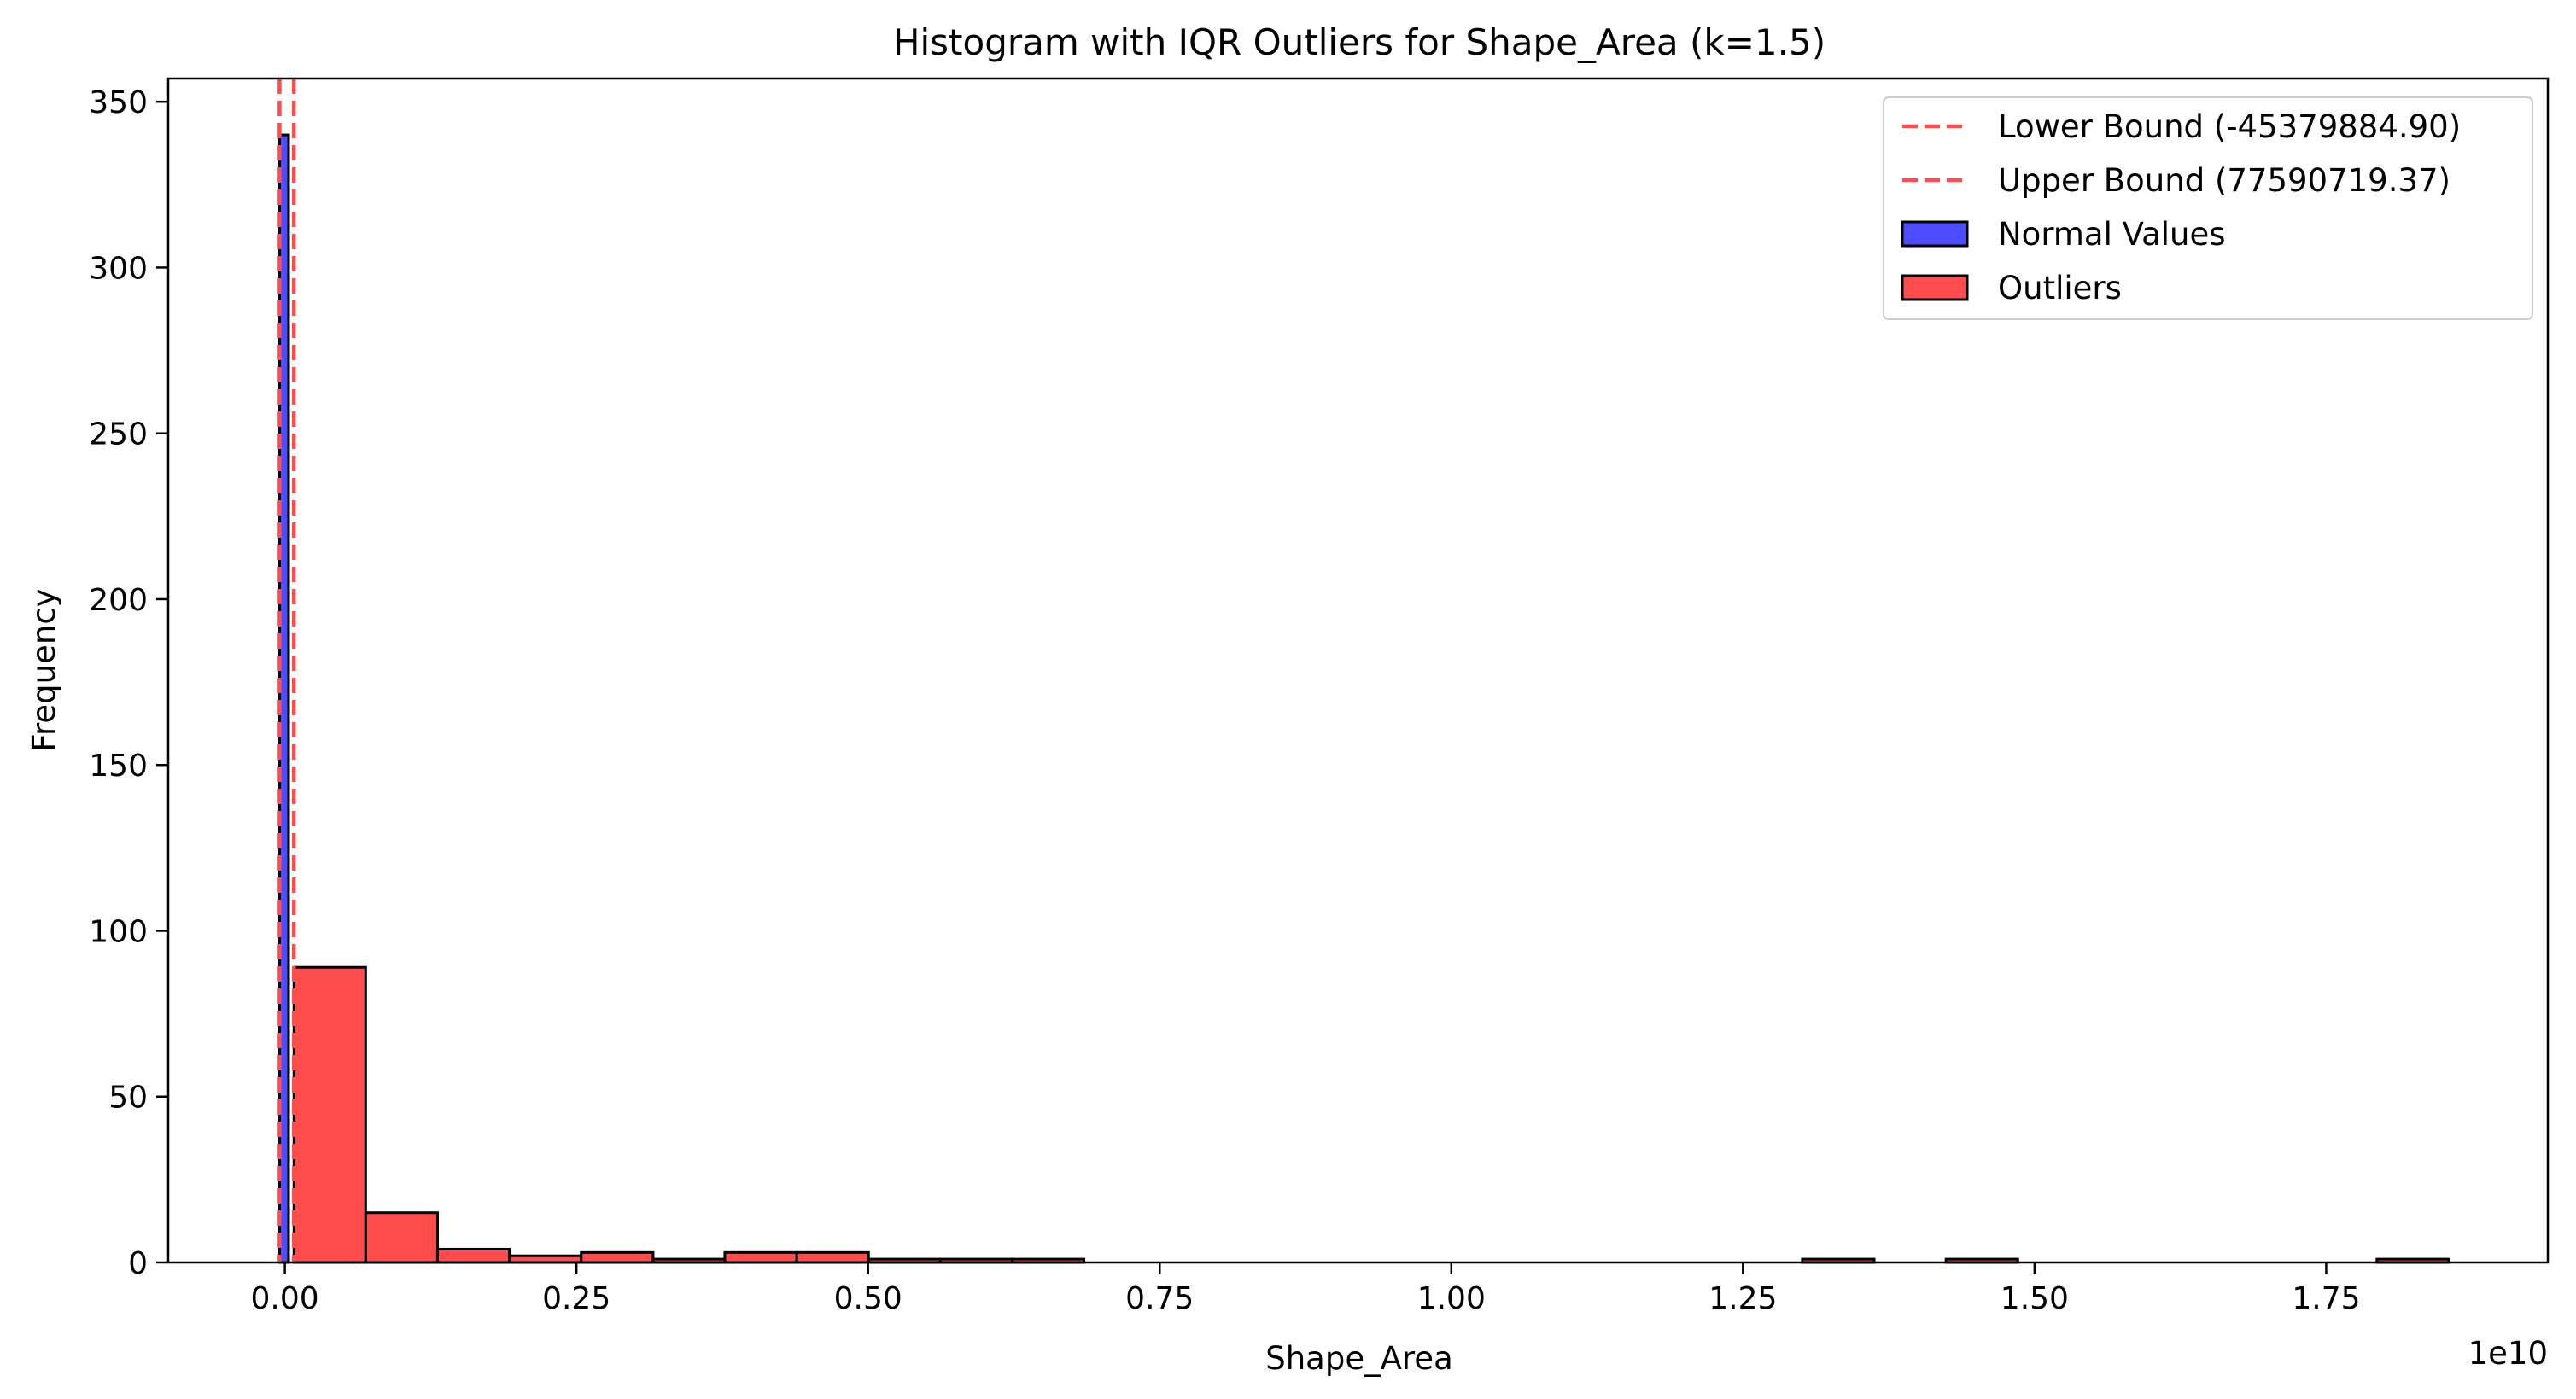  What do you see at coordinates (118, 434) in the screenshot?
I see `y-tick-label-5: 250` at bounding box center [118, 434].